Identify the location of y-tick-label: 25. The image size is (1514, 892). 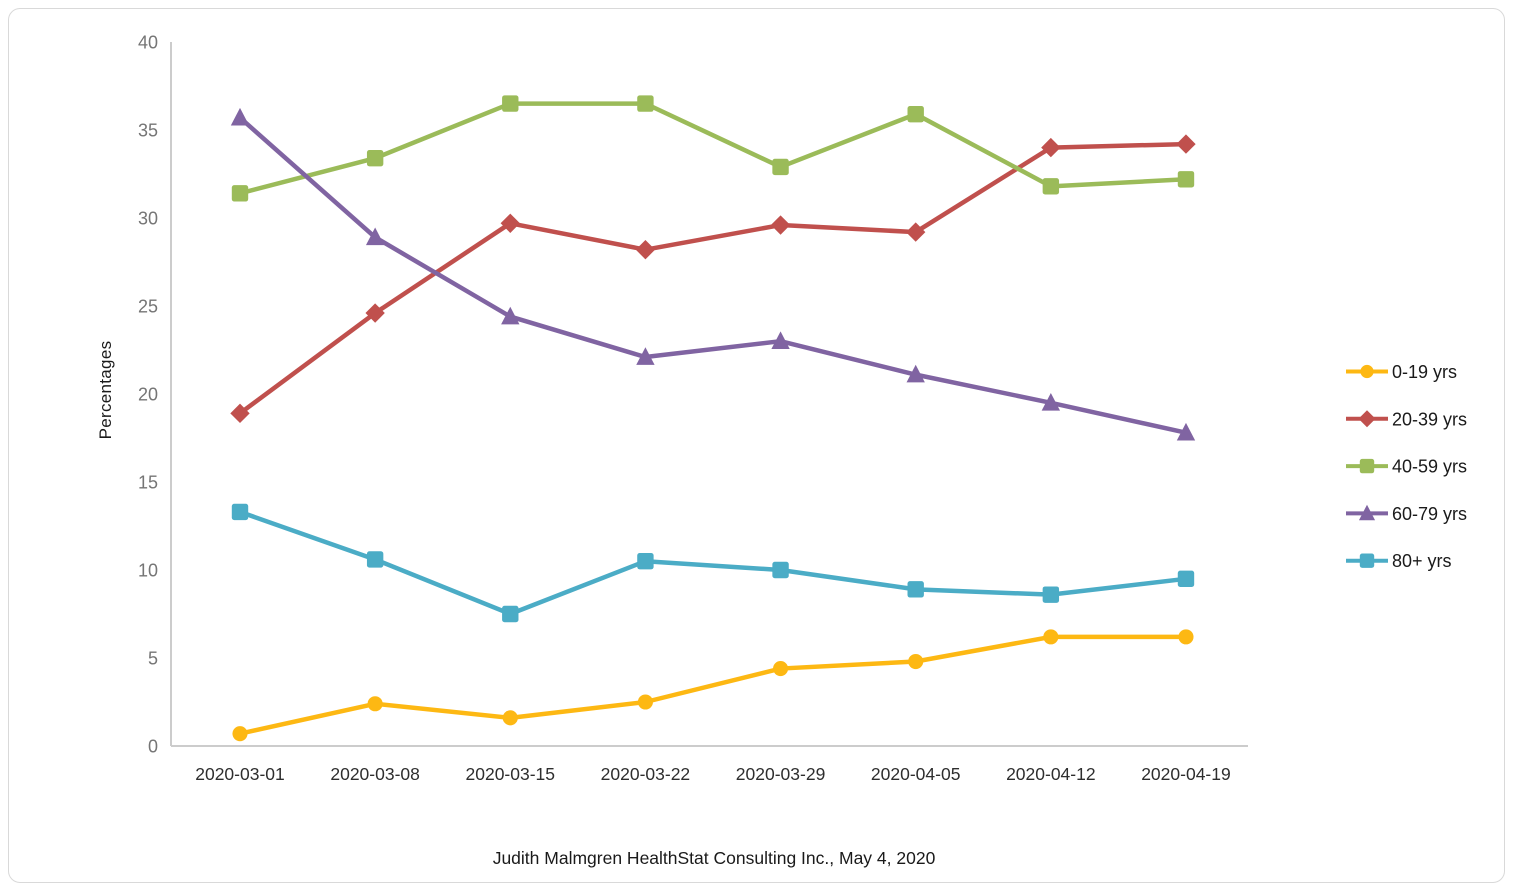
(148, 307).